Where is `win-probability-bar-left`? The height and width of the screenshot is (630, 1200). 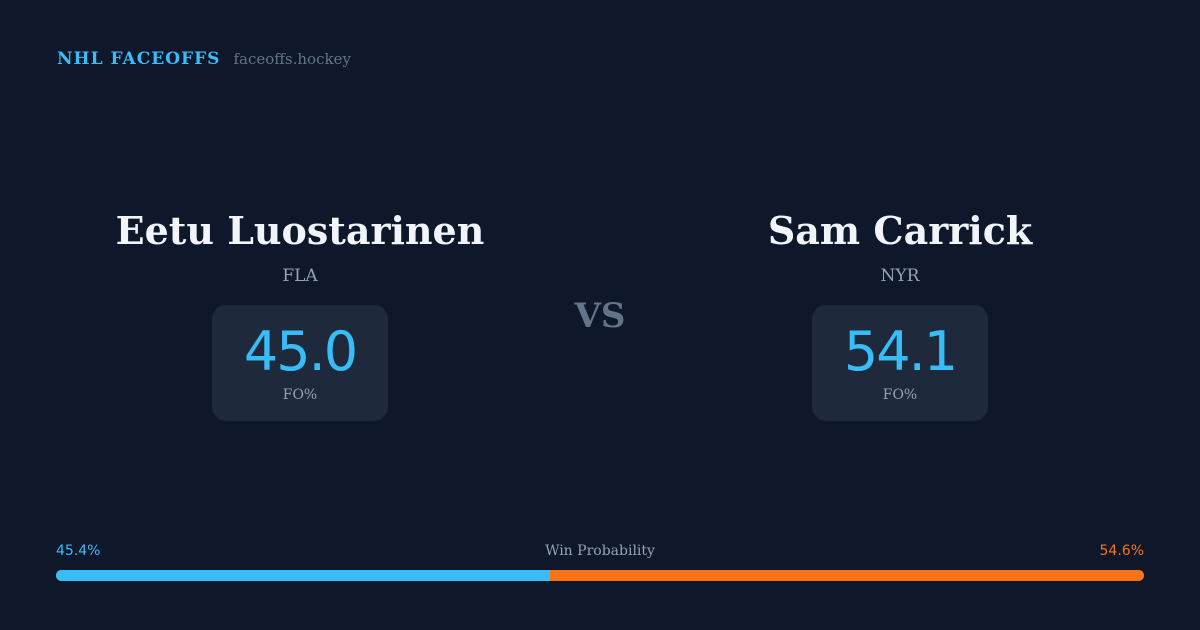
win-probability-bar-left is located at coordinates (303, 575).